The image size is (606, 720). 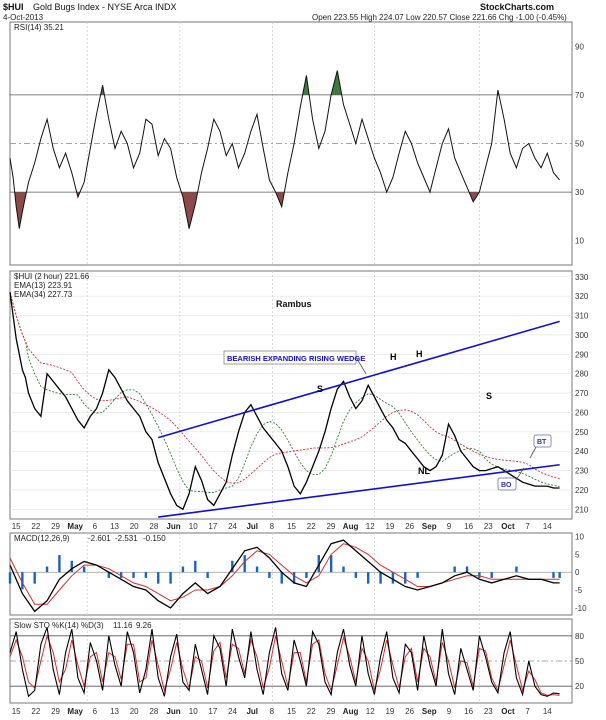 What do you see at coordinates (582, 296) in the screenshot?
I see `price-tick-label: 320` at bounding box center [582, 296].